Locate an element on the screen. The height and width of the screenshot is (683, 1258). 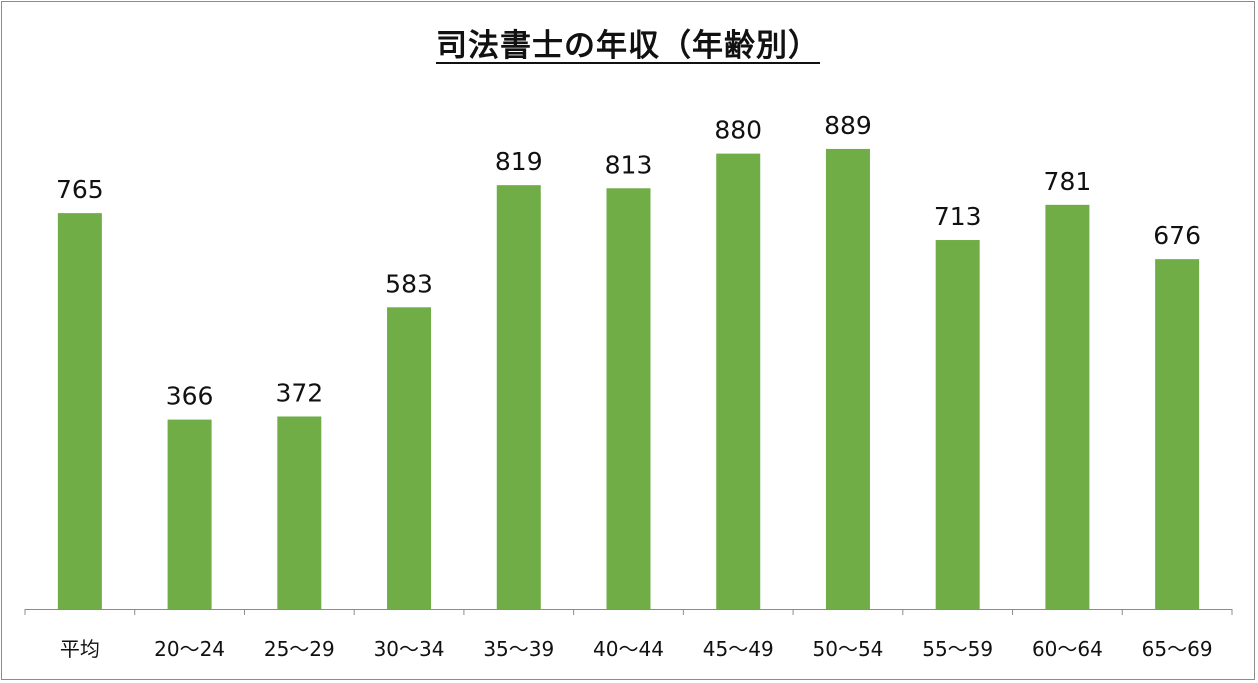
category-label-7: 50〜54 is located at coordinates (848, 649).